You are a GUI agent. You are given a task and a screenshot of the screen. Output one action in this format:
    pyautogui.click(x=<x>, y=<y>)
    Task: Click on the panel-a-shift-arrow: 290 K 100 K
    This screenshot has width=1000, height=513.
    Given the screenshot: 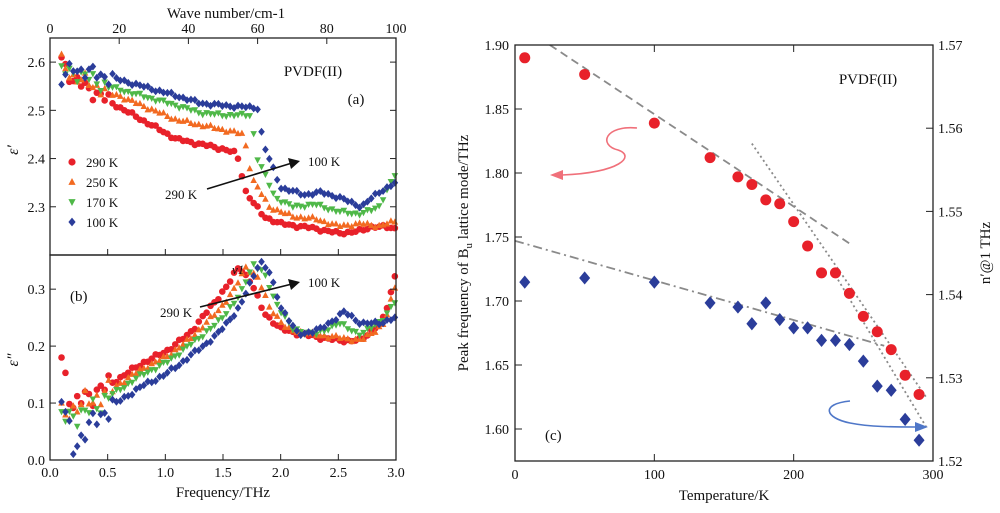 What is the action you would take?
    pyautogui.click(x=253, y=178)
    